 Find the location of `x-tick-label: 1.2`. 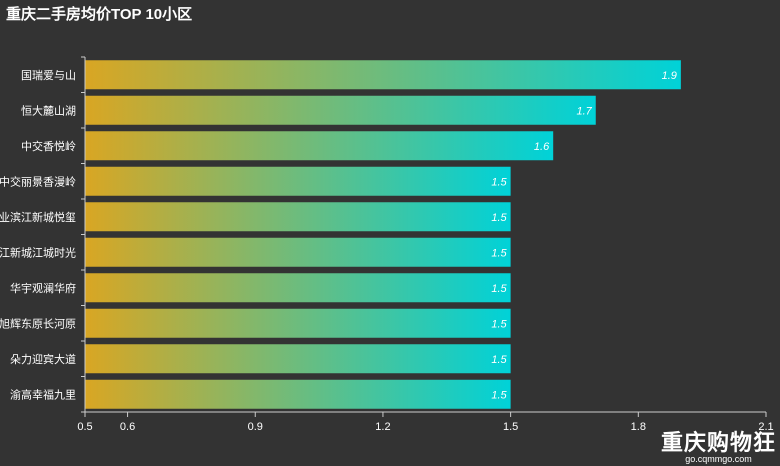

x-tick-label: 1.2 is located at coordinates (382, 427).